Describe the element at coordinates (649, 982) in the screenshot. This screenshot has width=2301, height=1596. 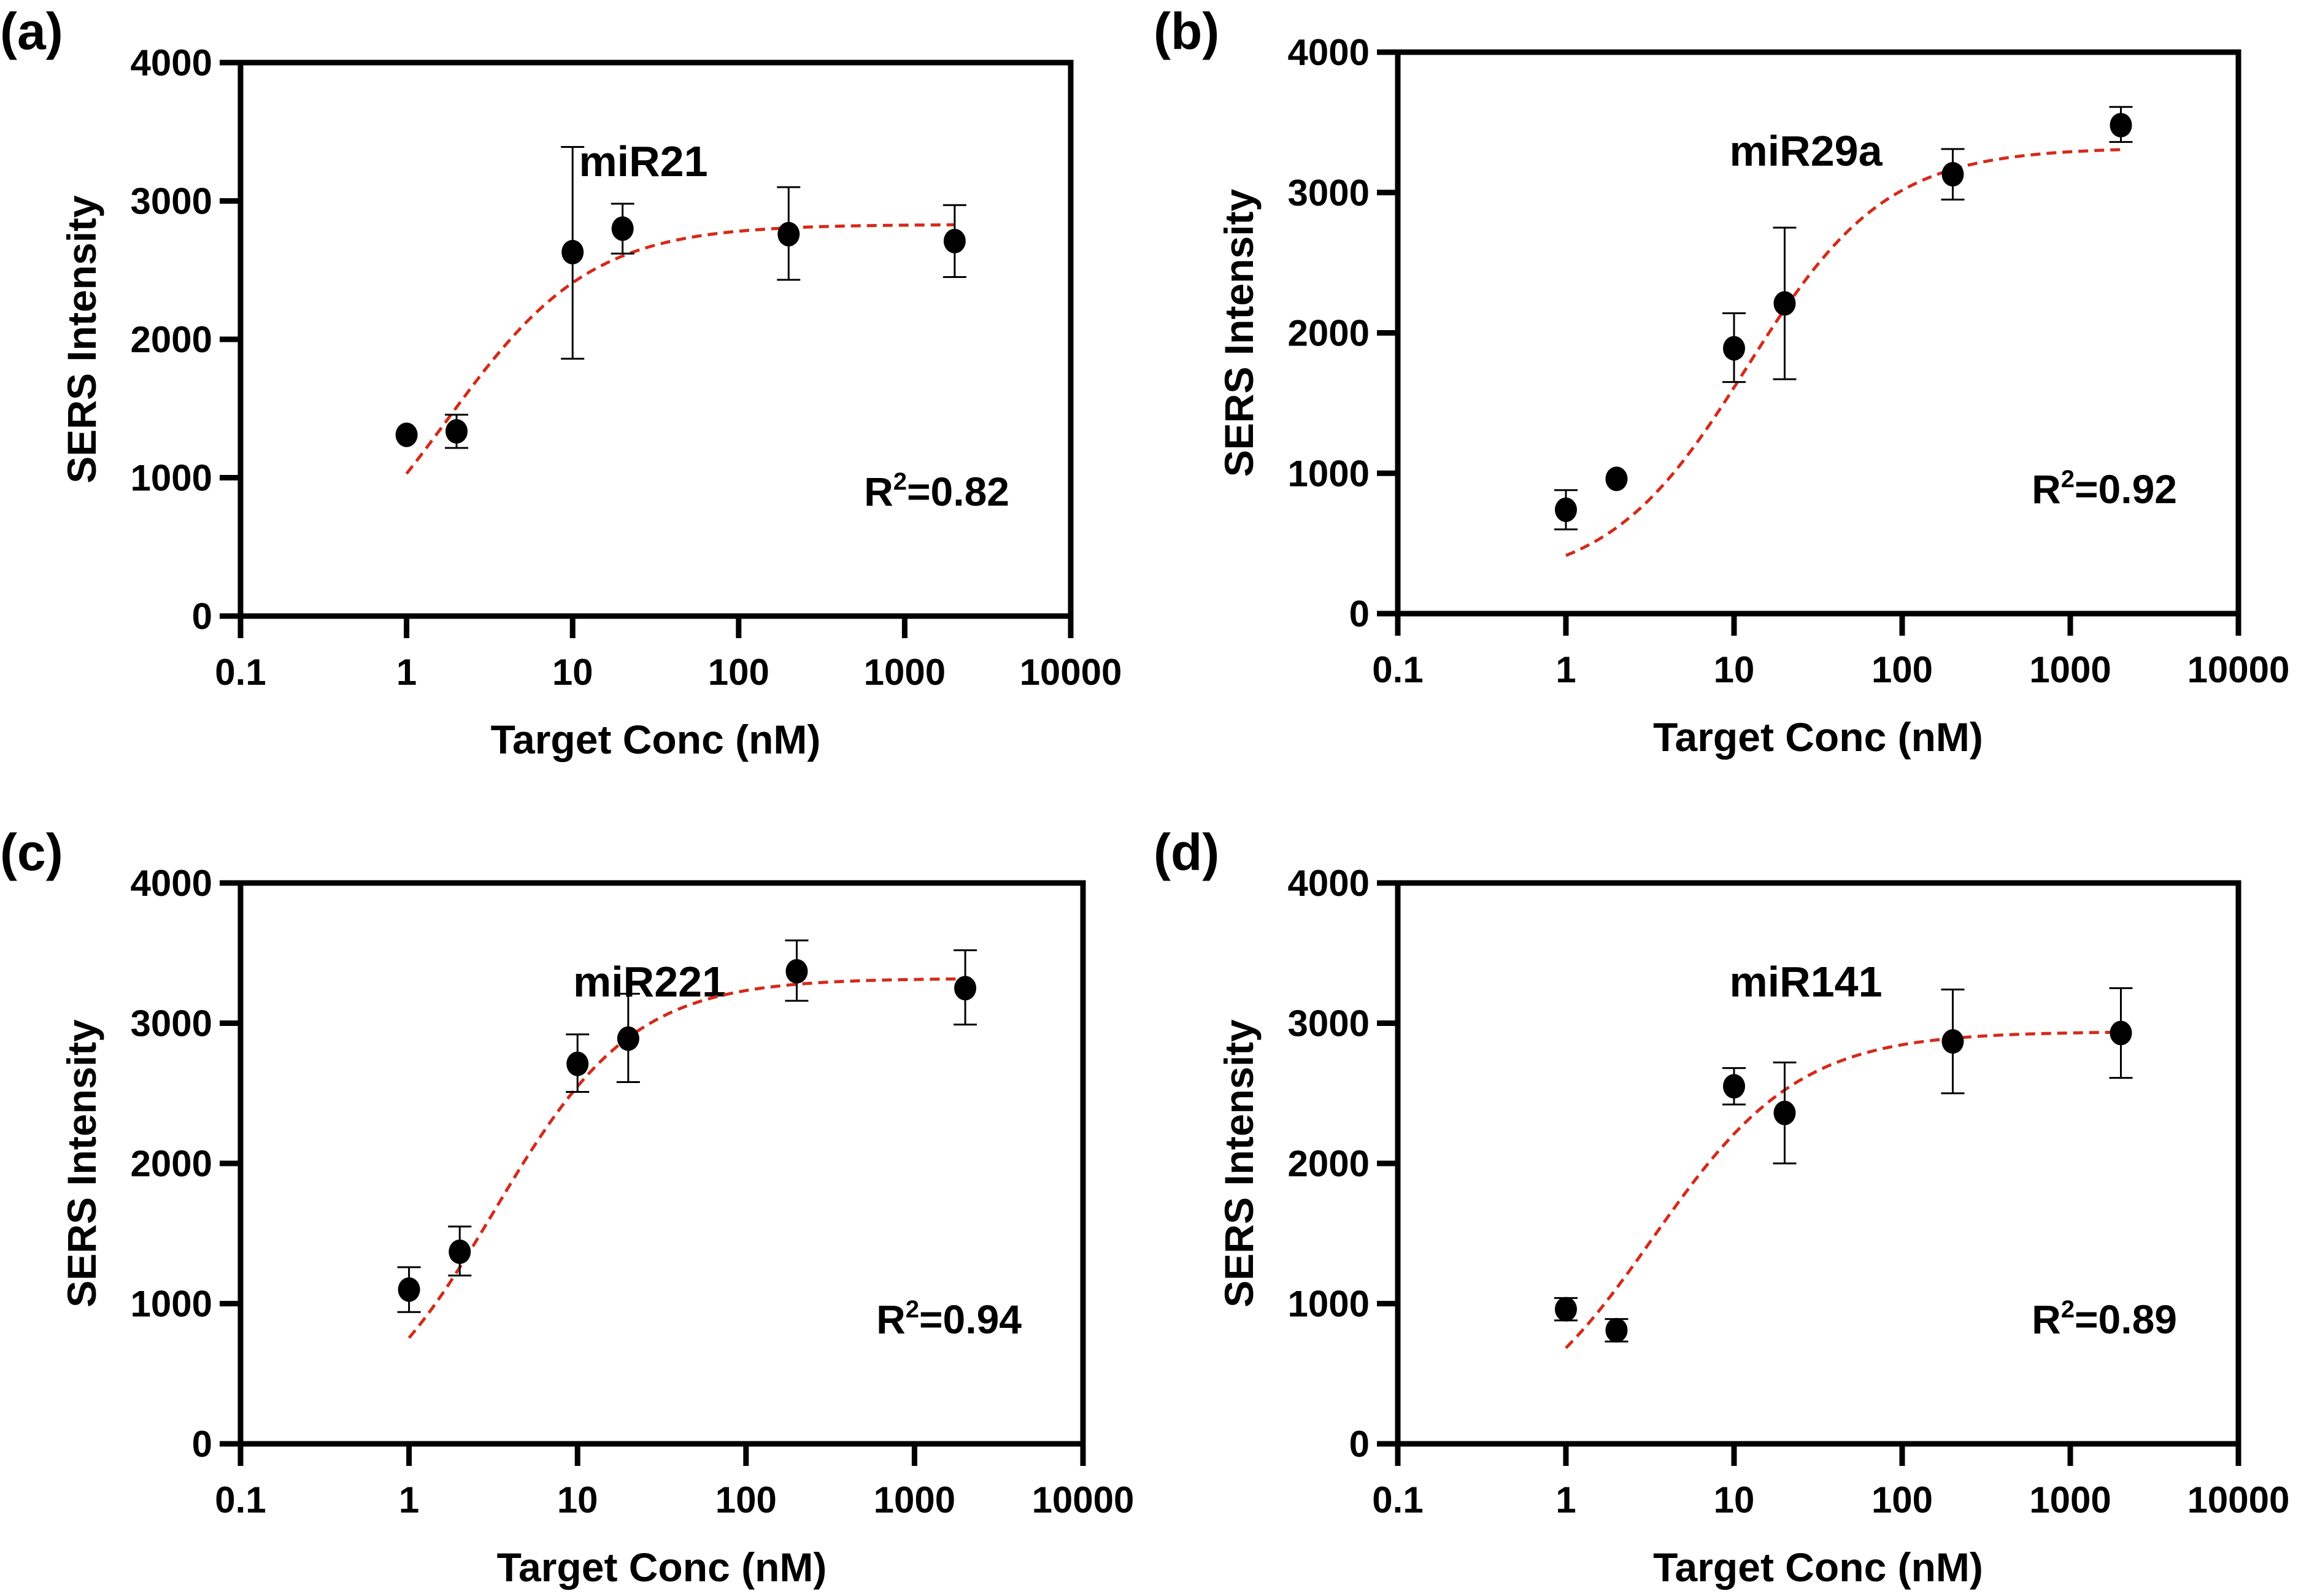
I see `series-title: miR221` at that location.